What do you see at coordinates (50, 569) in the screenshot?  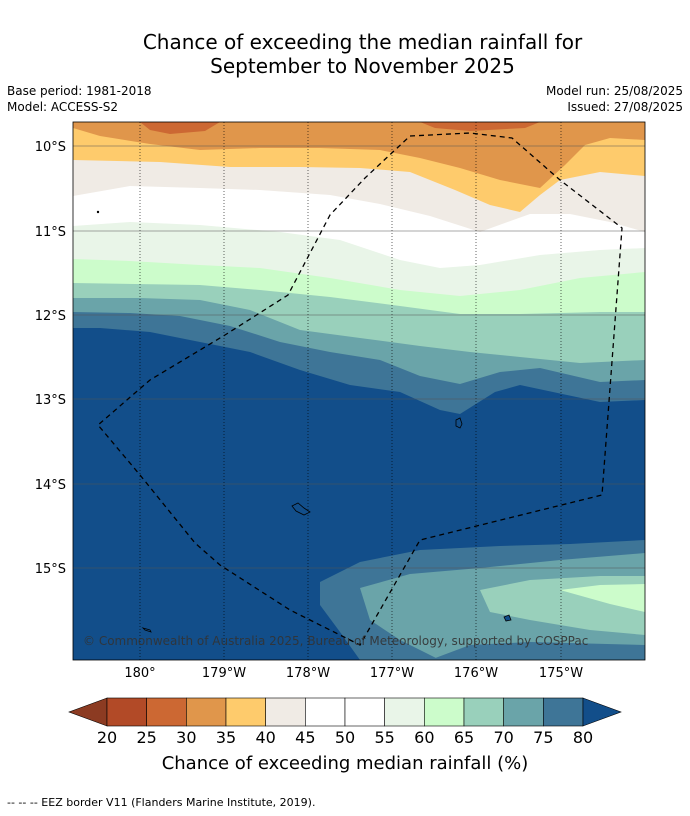 I see `lat-label-15s: 15°S` at bounding box center [50, 569].